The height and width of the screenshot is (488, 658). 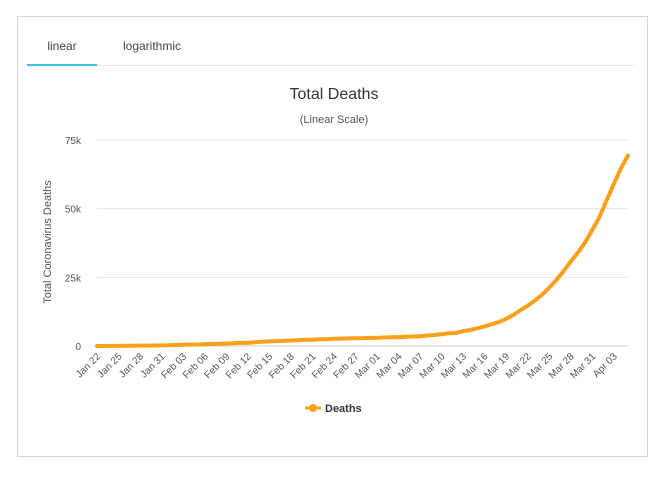 What do you see at coordinates (334, 94) in the screenshot?
I see `chart-title: Total Deaths` at bounding box center [334, 94].